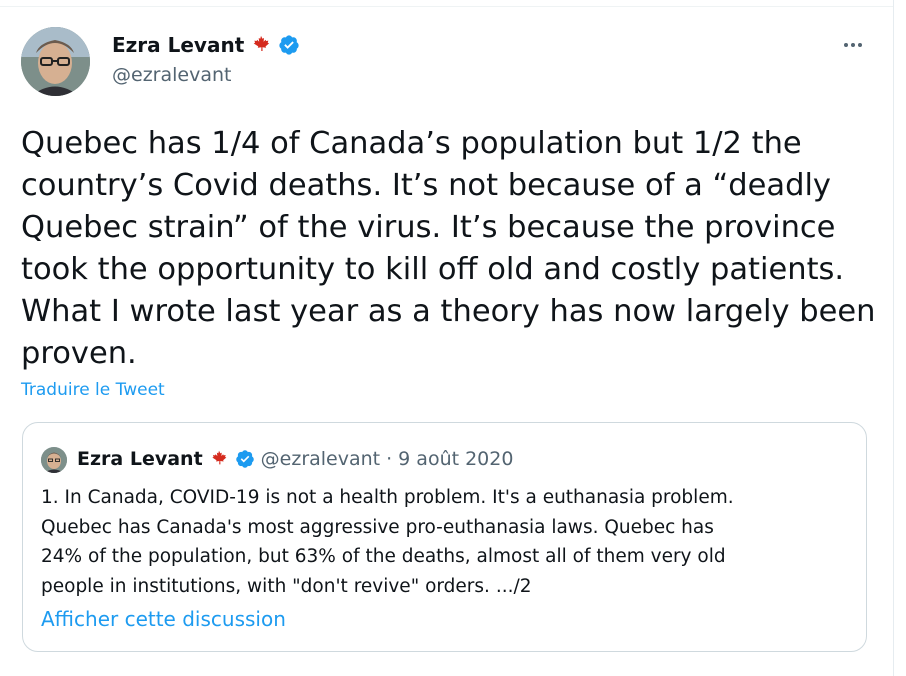 The height and width of the screenshot is (676, 906). I want to click on quoted-author-avatar, so click(54, 460).